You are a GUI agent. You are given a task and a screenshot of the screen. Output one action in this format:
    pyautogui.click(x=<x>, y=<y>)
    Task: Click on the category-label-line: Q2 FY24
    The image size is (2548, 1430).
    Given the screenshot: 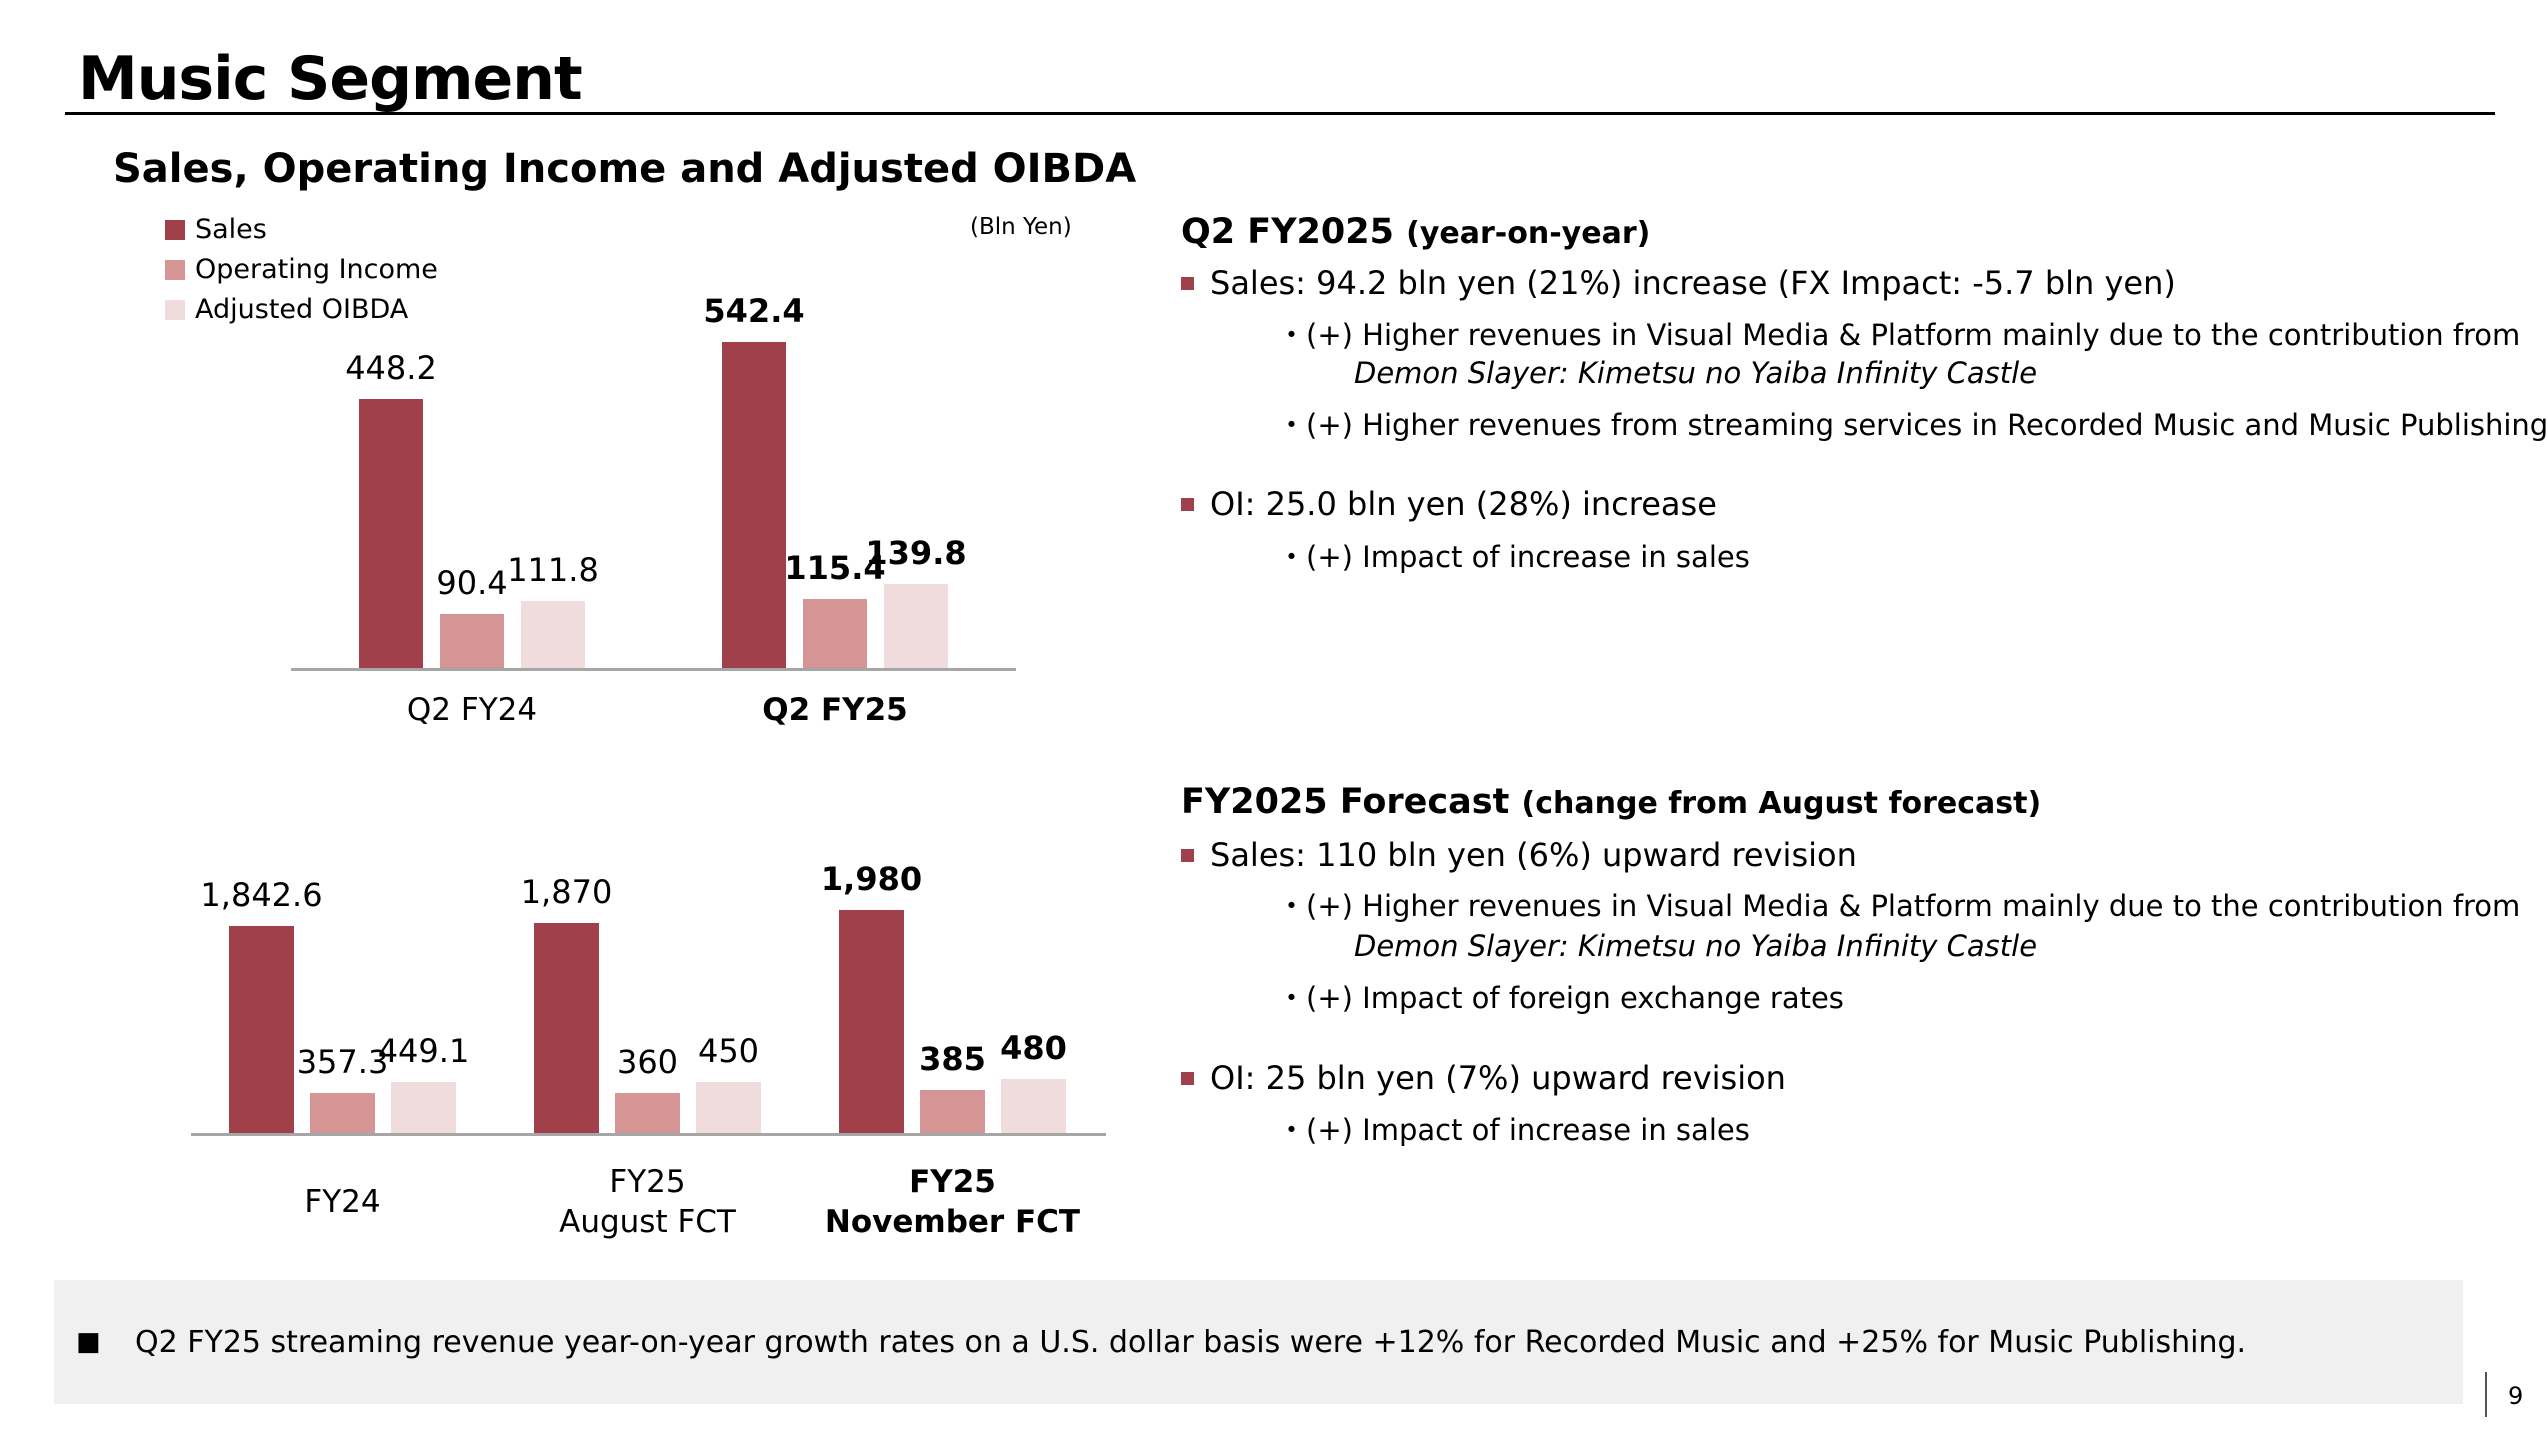 What is the action you would take?
    pyautogui.click(x=472, y=710)
    